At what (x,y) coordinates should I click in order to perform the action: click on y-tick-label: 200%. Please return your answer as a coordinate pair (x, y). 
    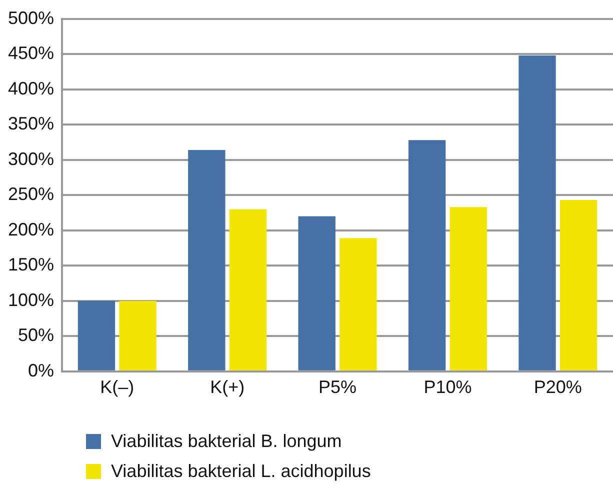
    Looking at the image, I should click on (31, 229).